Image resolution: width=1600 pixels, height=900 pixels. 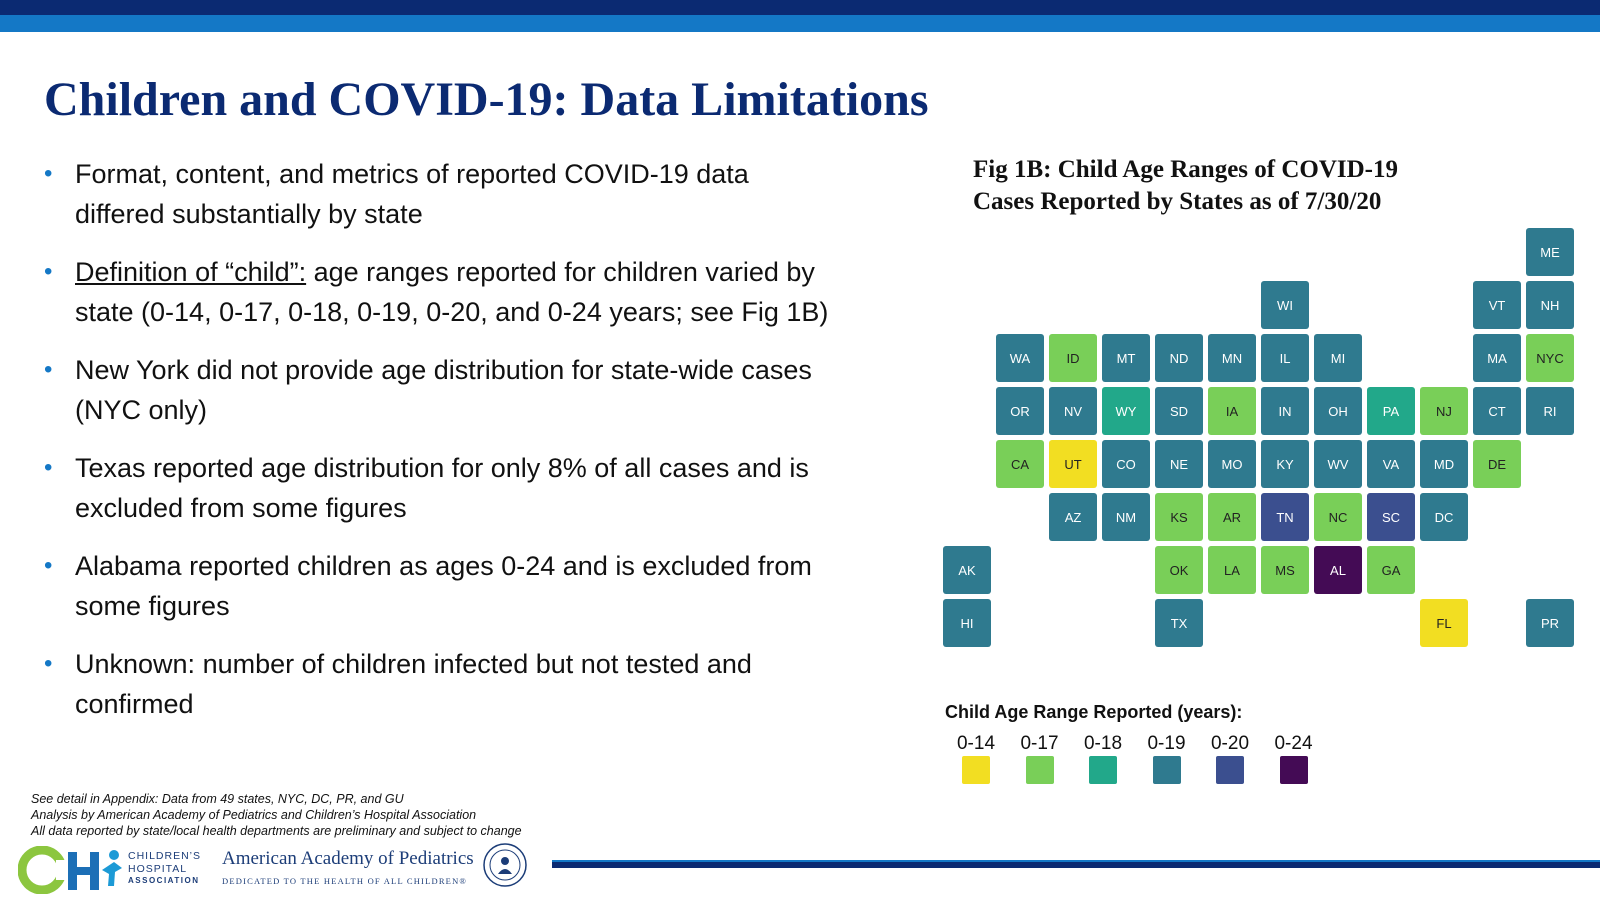 What do you see at coordinates (800, 7) in the screenshot?
I see `top-banner-dark` at bounding box center [800, 7].